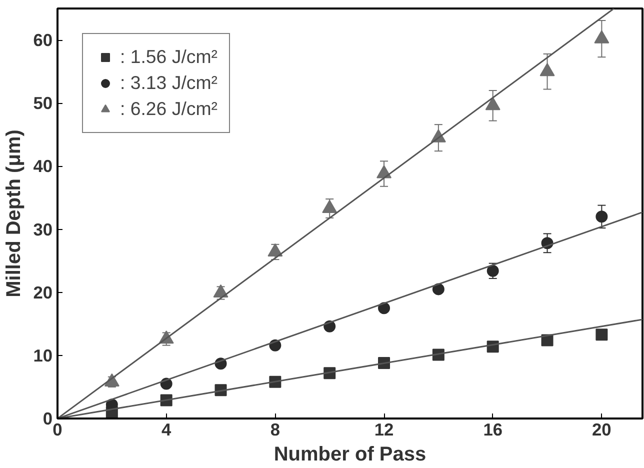 The image size is (644, 468). What do you see at coordinates (169, 83) in the screenshot?
I see `legend-label: : 3.13 J/cm²` at bounding box center [169, 83].